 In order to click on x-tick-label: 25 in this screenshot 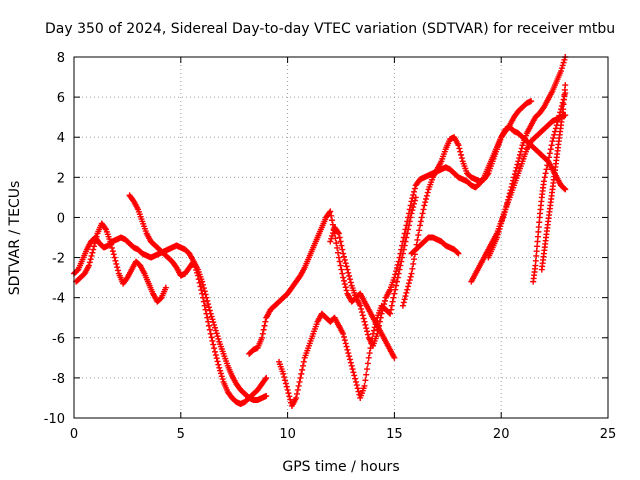, I will do `click(608, 434)`.